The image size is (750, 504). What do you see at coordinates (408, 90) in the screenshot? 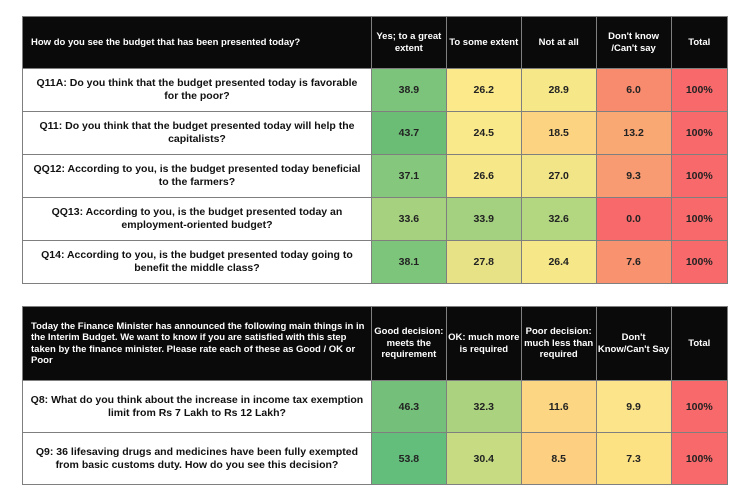
I see `value-cell: 38.9` at bounding box center [408, 90].